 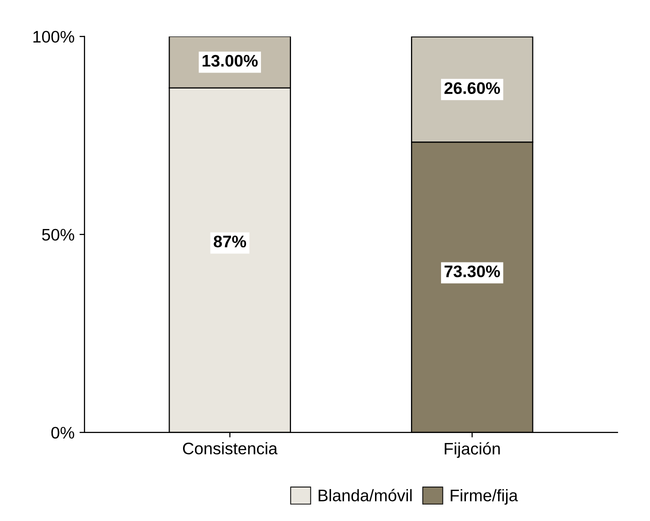 I want to click on legend-label: Blanda/móvil, so click(x=365, y=495).